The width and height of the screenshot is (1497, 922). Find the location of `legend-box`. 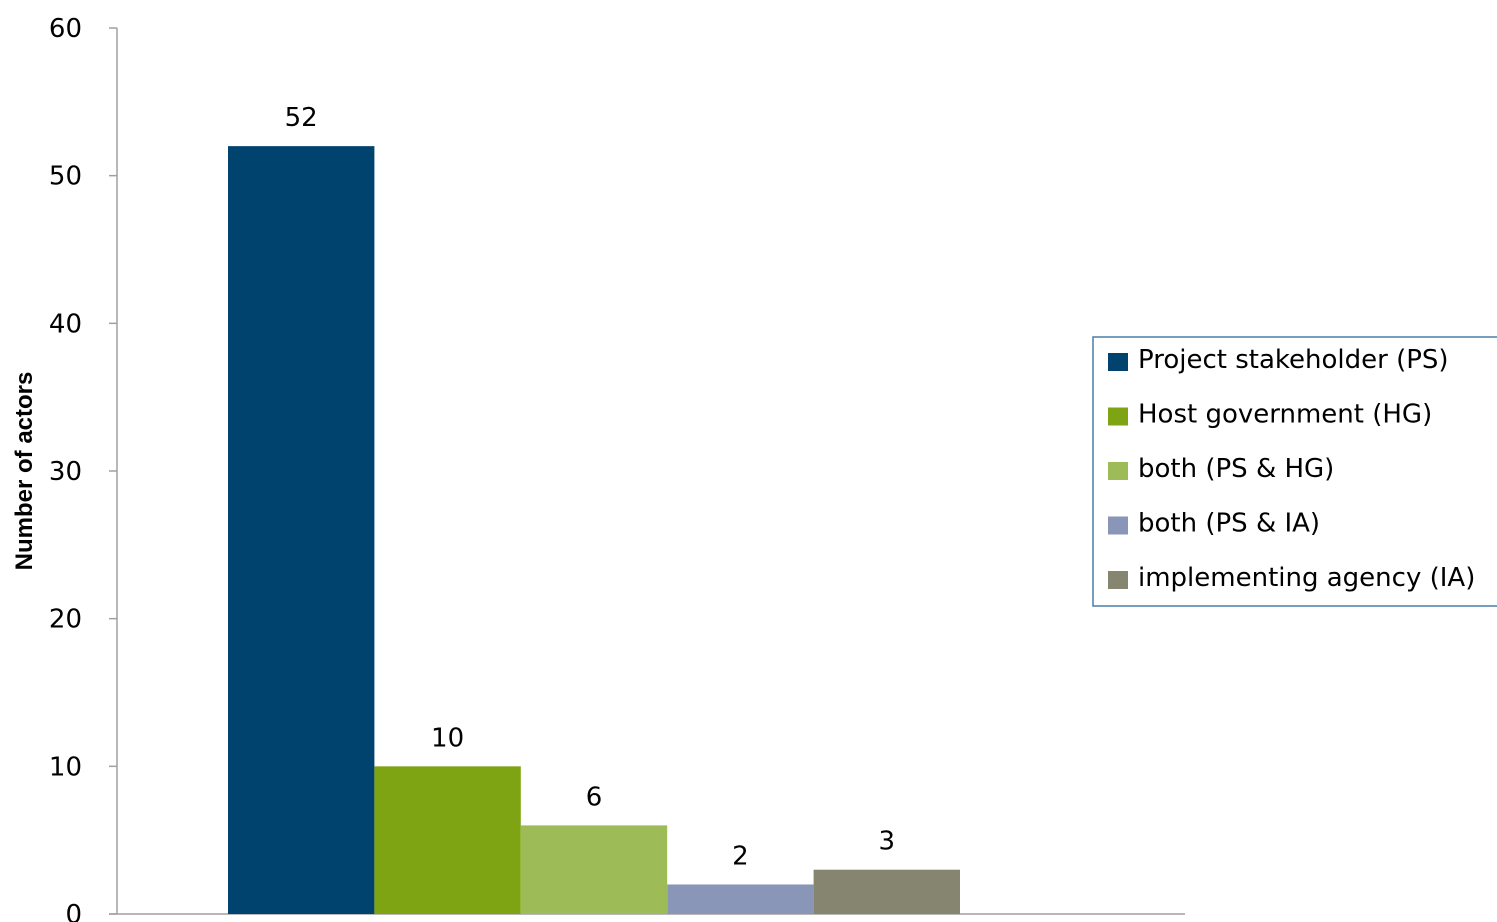

legend-box is located at coordinates (1294, 471).